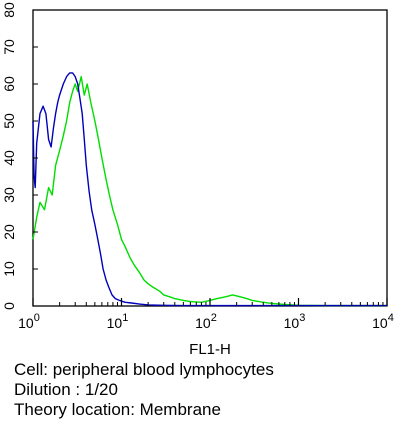  I want to click on caption-location: Theory location: Membrane, so click(117, 409).